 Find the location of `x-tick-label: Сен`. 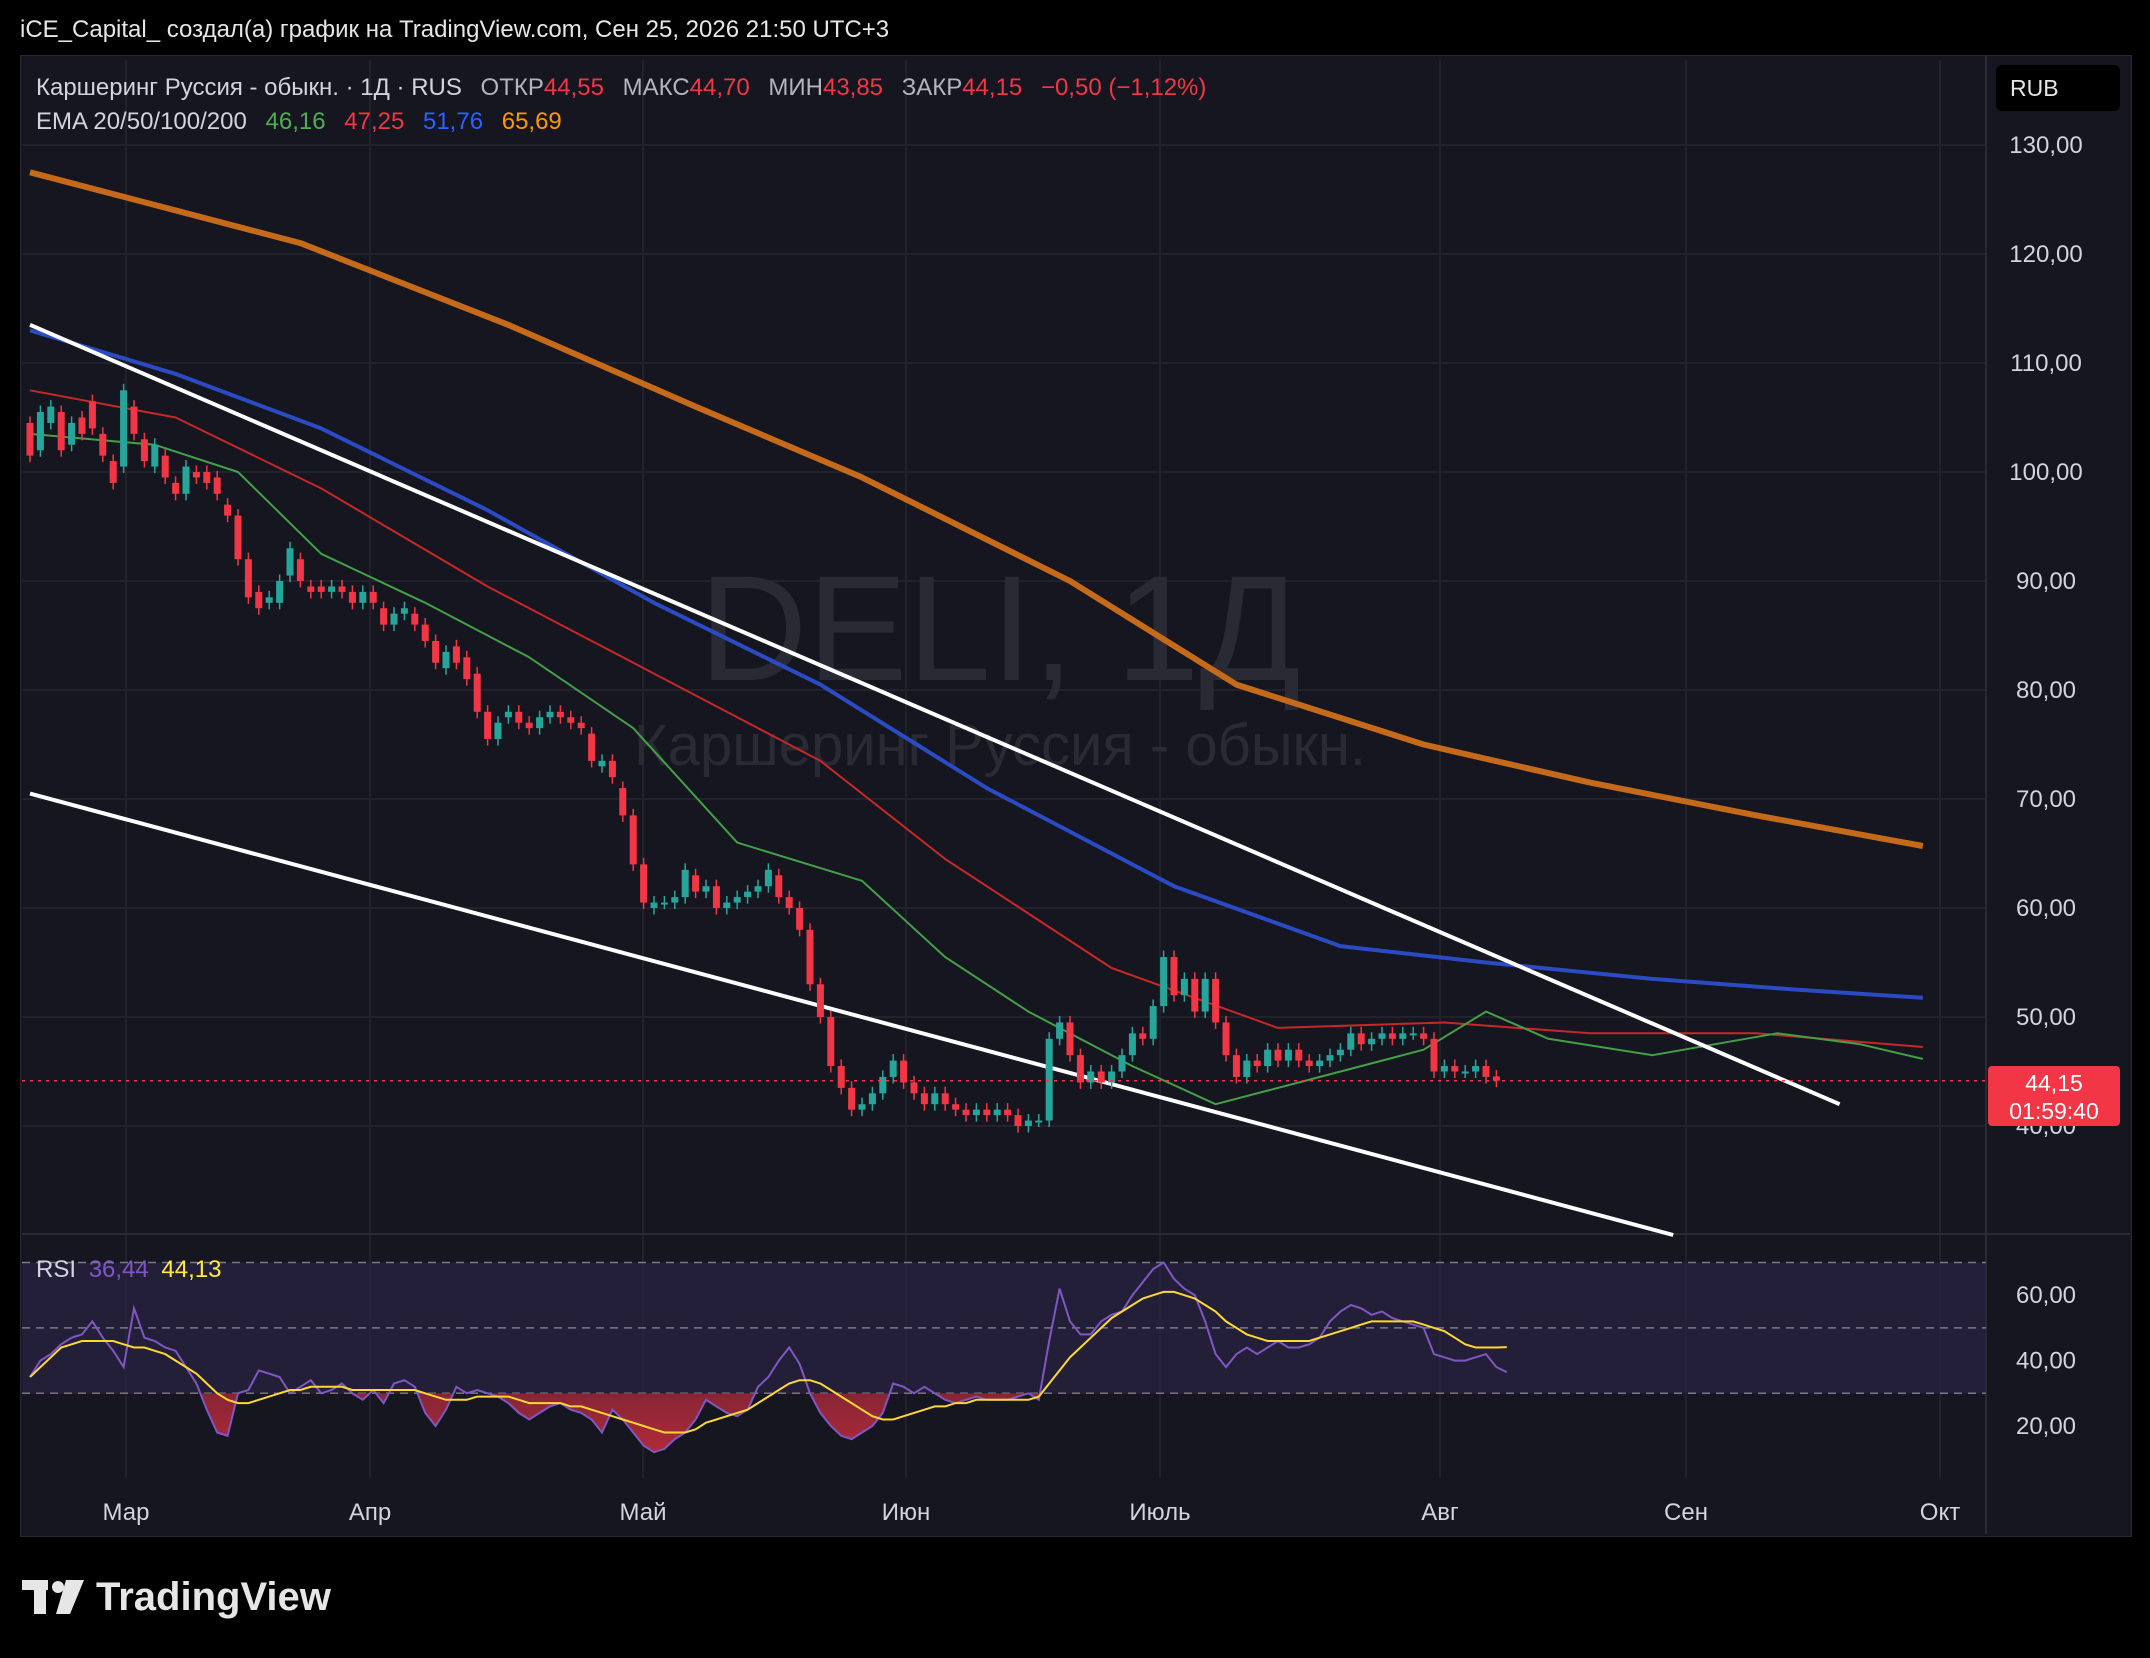

x-tick-label: Сен is located at coordinates (1686, 1512).